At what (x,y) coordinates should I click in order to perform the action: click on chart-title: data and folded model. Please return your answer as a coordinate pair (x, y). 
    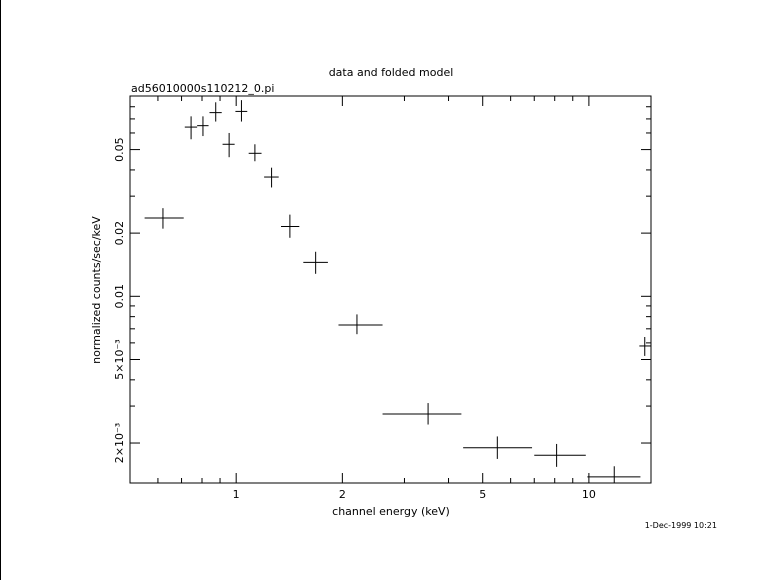
    Looking at the image, I should click on (391, 72).